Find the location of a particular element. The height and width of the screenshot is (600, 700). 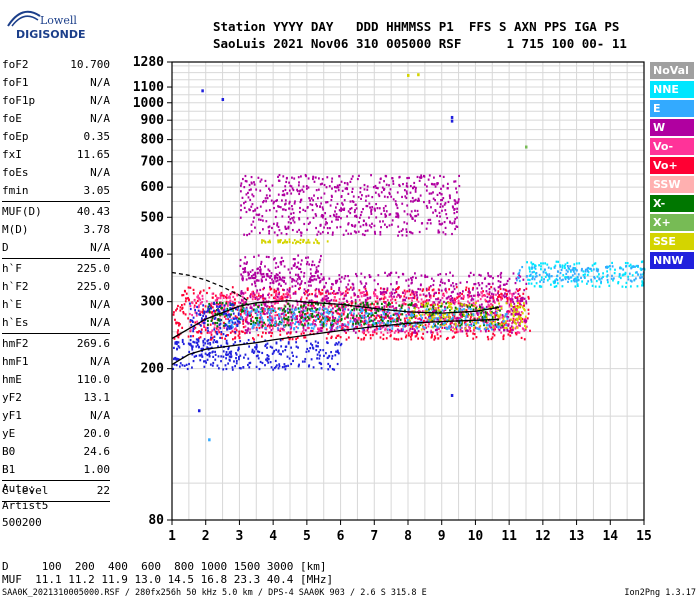

param-value: 20.0 is located at coordinates (97, 433).